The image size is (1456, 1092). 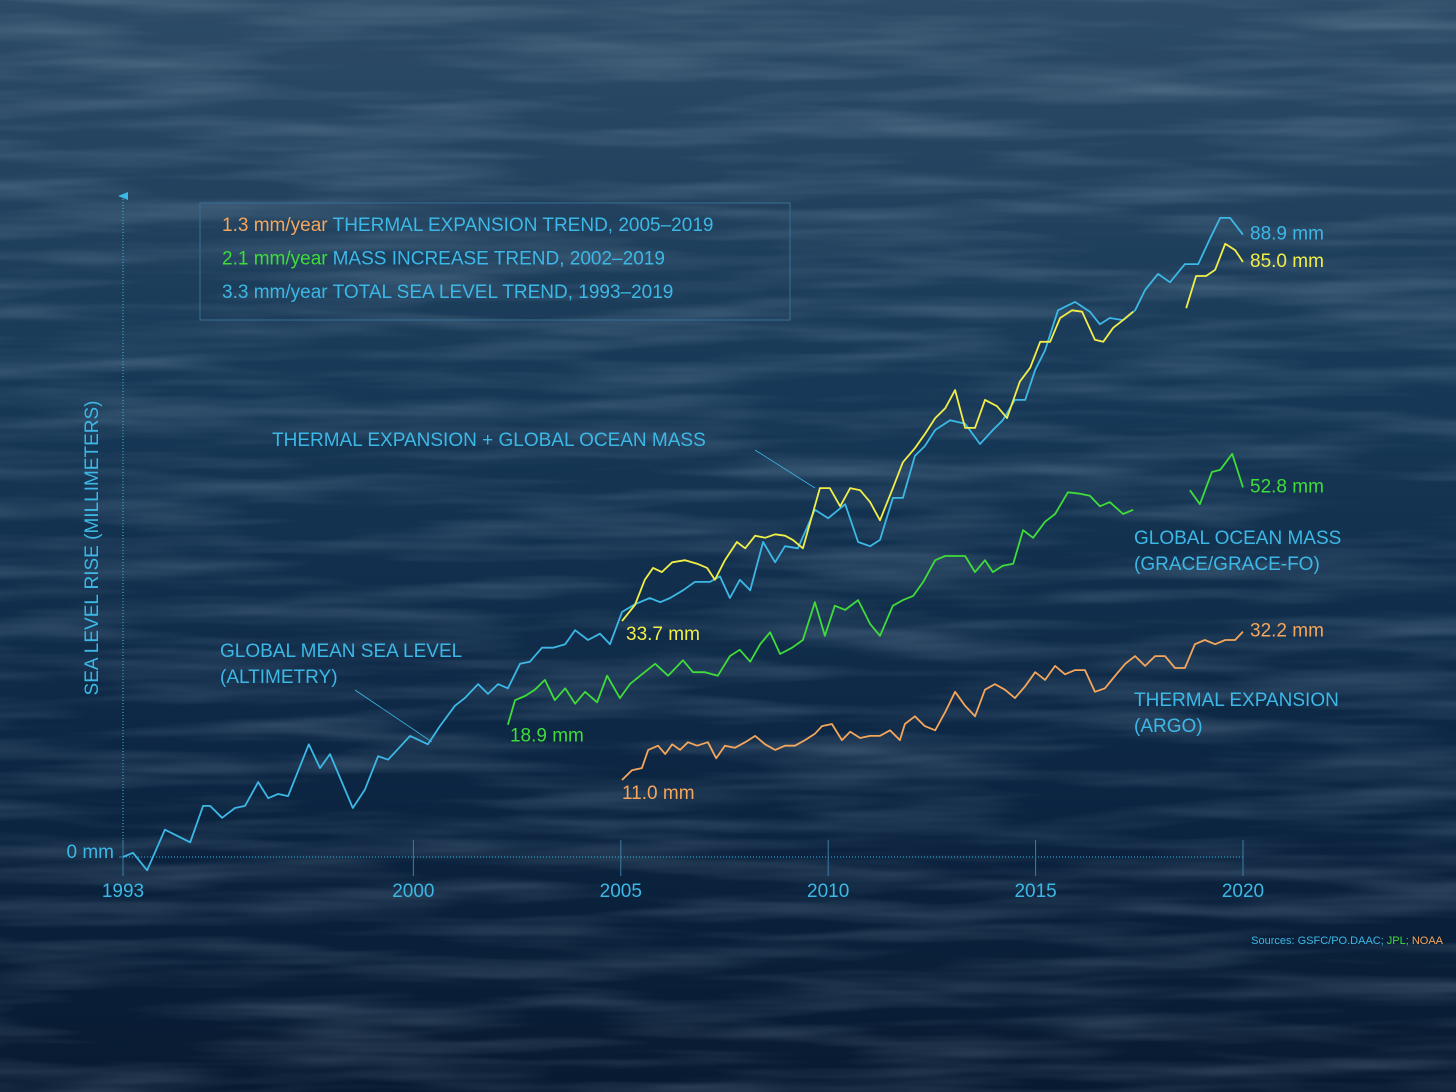 What do you see at coordinates (503, 292) in the screenshot?
I see `legend-text: TOTAL SEA LEVEL TREND, 1993–2019` at bounding box center [503, 292].